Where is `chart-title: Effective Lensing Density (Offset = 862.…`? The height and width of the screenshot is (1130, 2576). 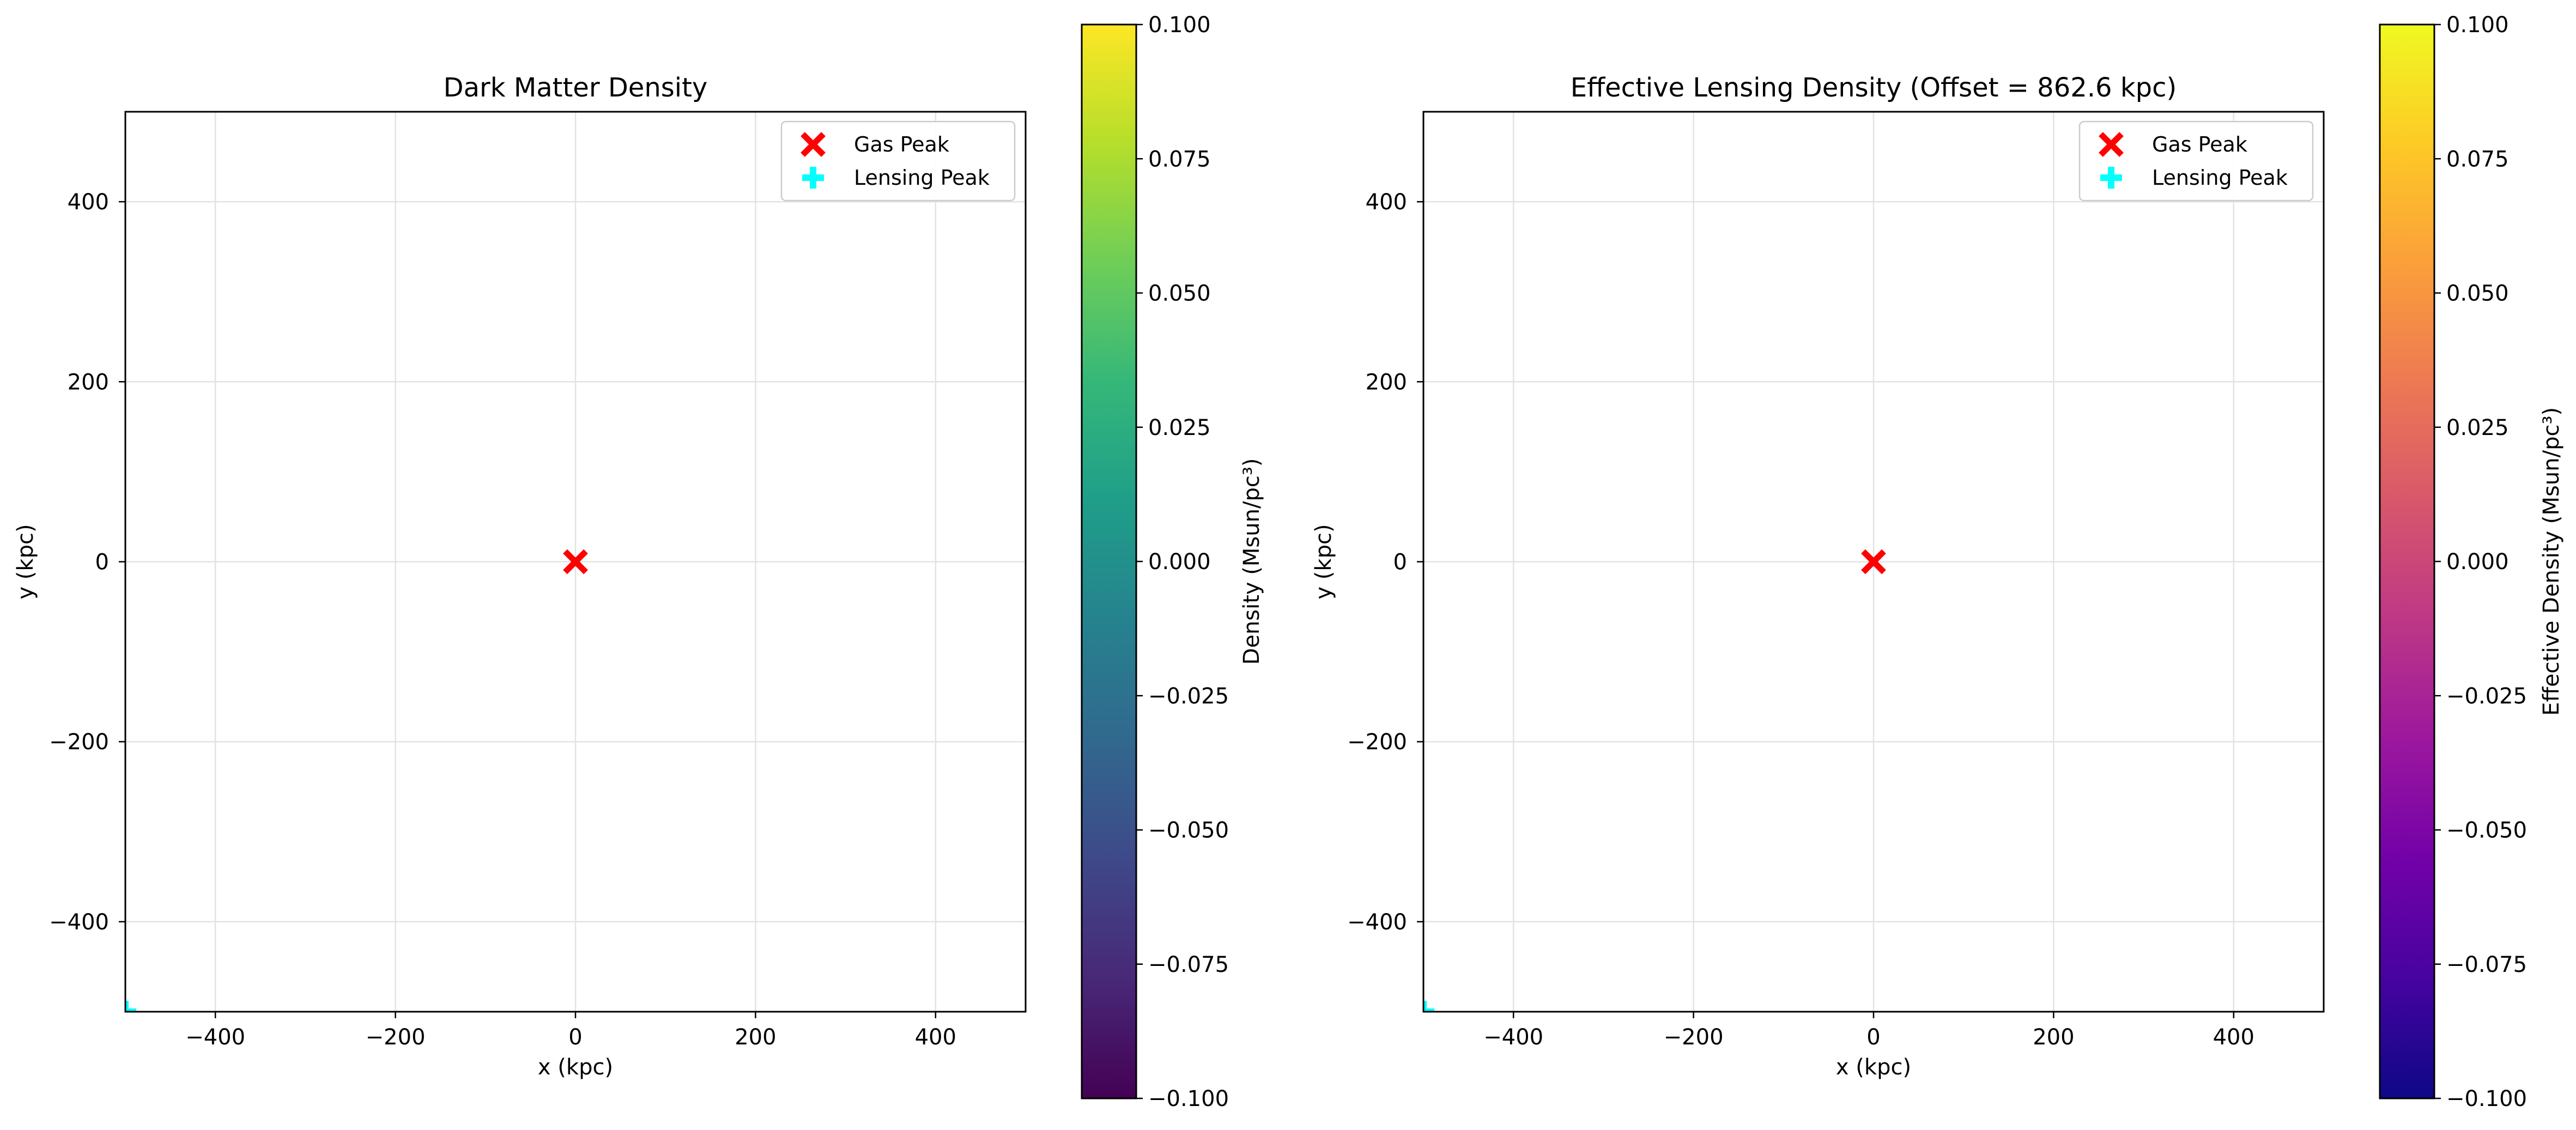 chart-title: Effective Lensing Density (Offset = 862.… is located at coordinates (1874, 87).